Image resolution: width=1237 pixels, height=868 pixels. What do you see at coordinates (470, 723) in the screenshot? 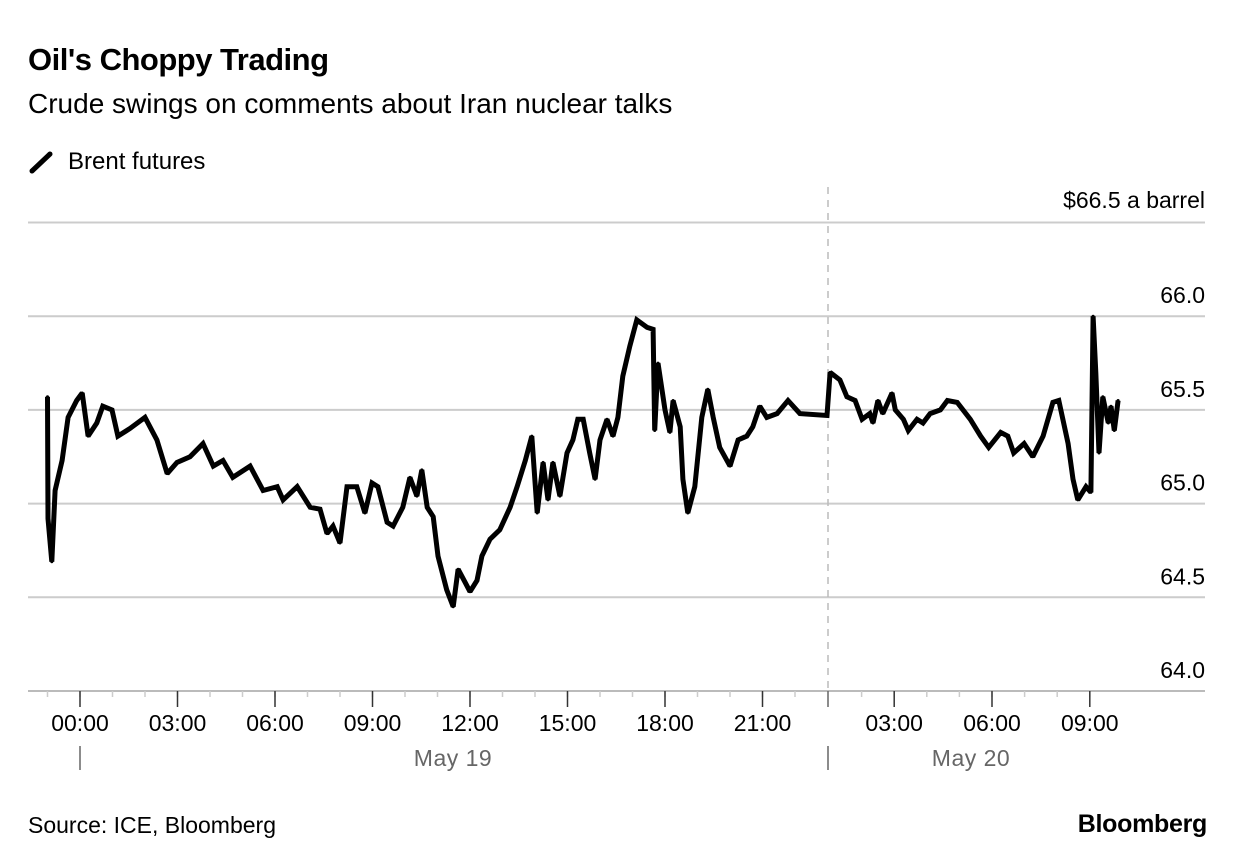
I see `x-tick-label: 12:00` at bounding box center [470, 723].